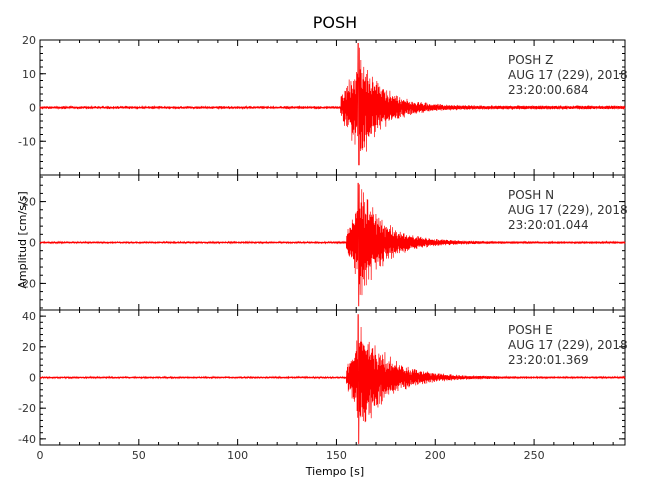 This screenshot has width=650, height=500. What do you see at coordinates (548, 360) in the screenshot?
I see `station-label-line: 23:20:01.369` at bounding box center [548, 360].